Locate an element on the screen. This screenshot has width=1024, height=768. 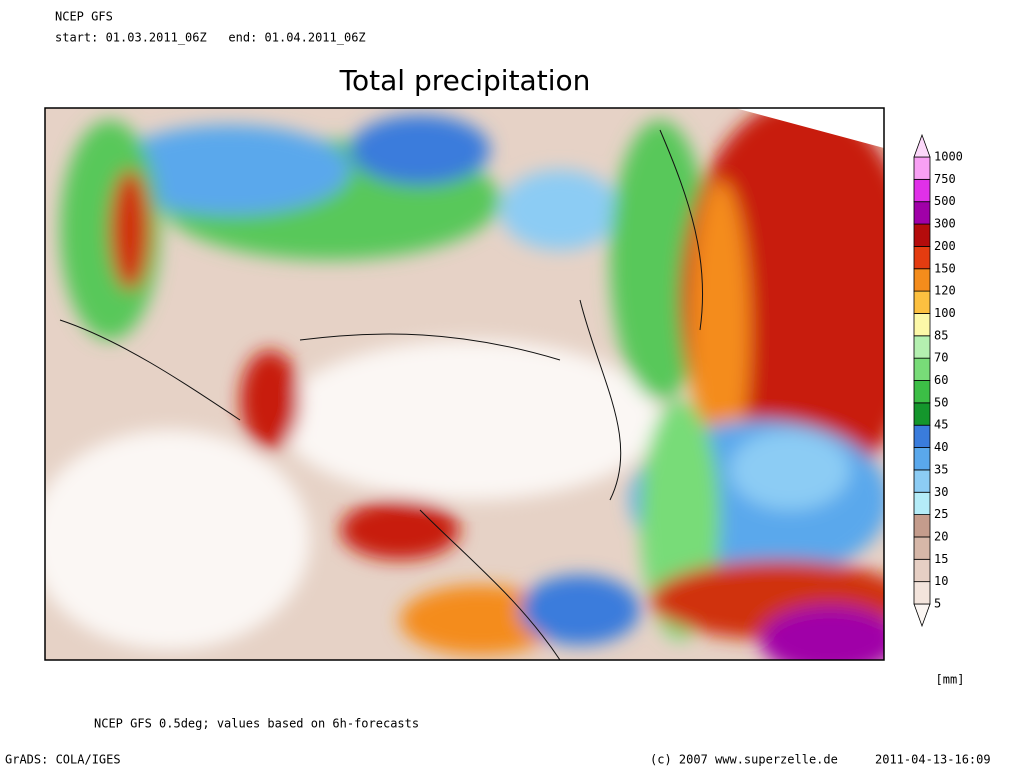
legend-level-label: 45 is located at coordinates (941, 425).